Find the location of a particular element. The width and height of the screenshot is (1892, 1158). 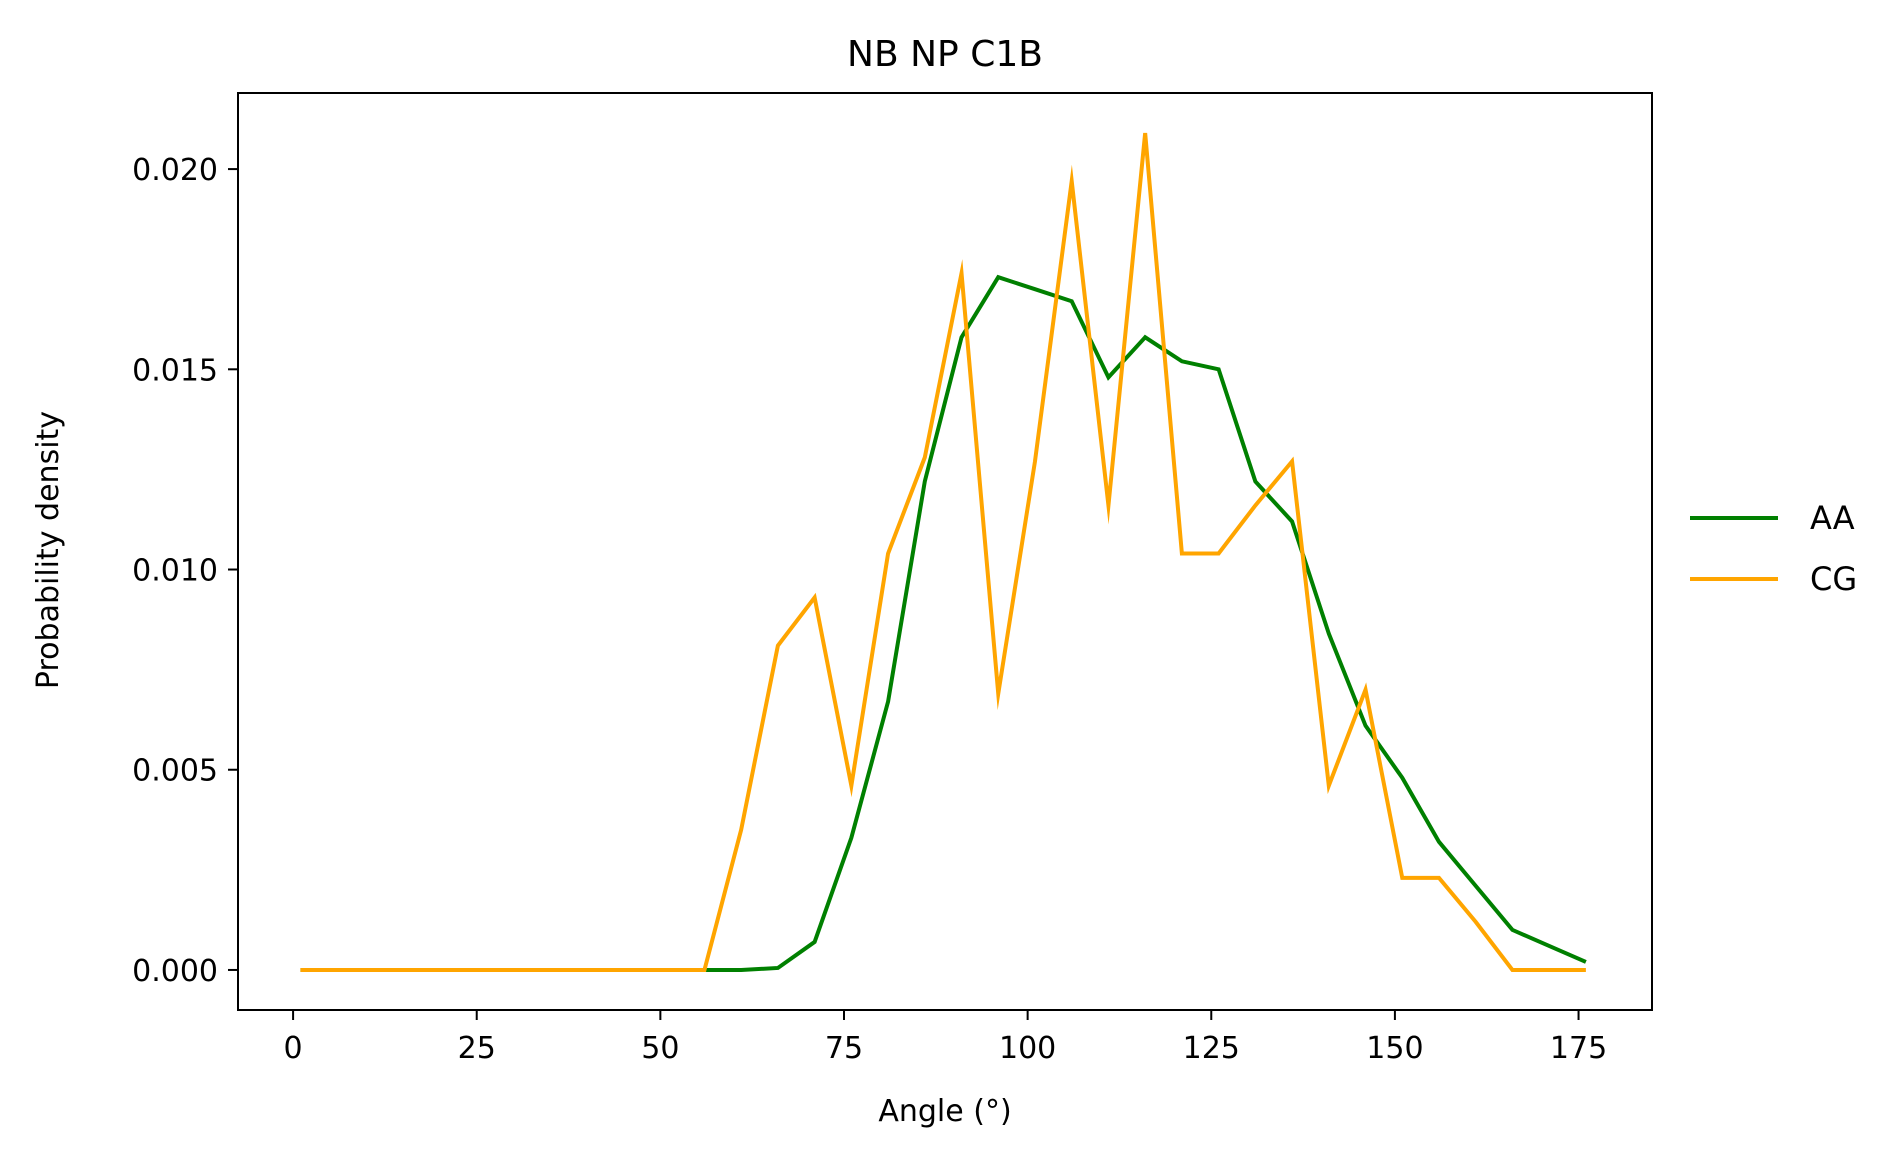

legend-item-cg: CG is located at coordinates (1773, 579).